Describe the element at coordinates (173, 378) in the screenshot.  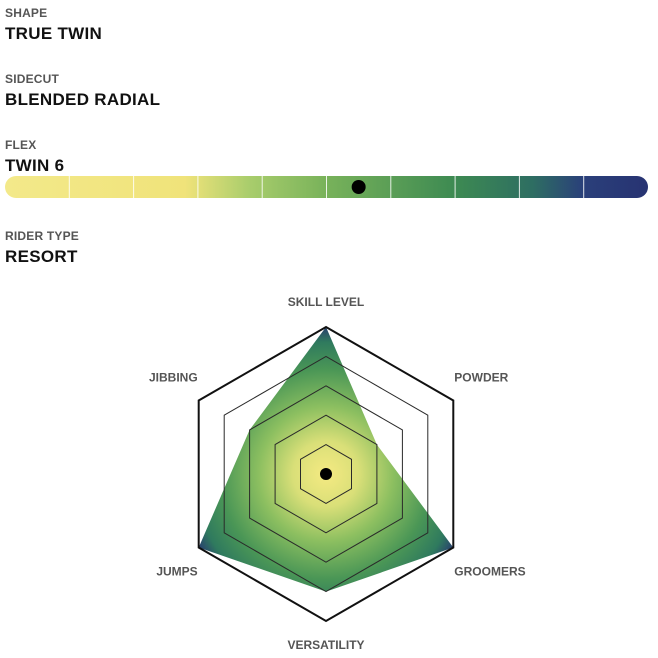
I see `radar-axis-label: JIBBING` at that location.